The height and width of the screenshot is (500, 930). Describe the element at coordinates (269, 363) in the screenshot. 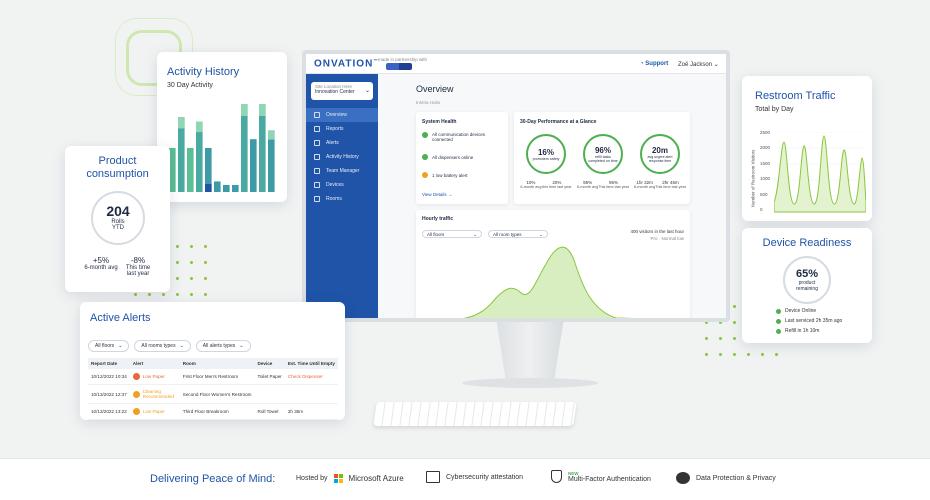

I see `column-header: Device` at that location.